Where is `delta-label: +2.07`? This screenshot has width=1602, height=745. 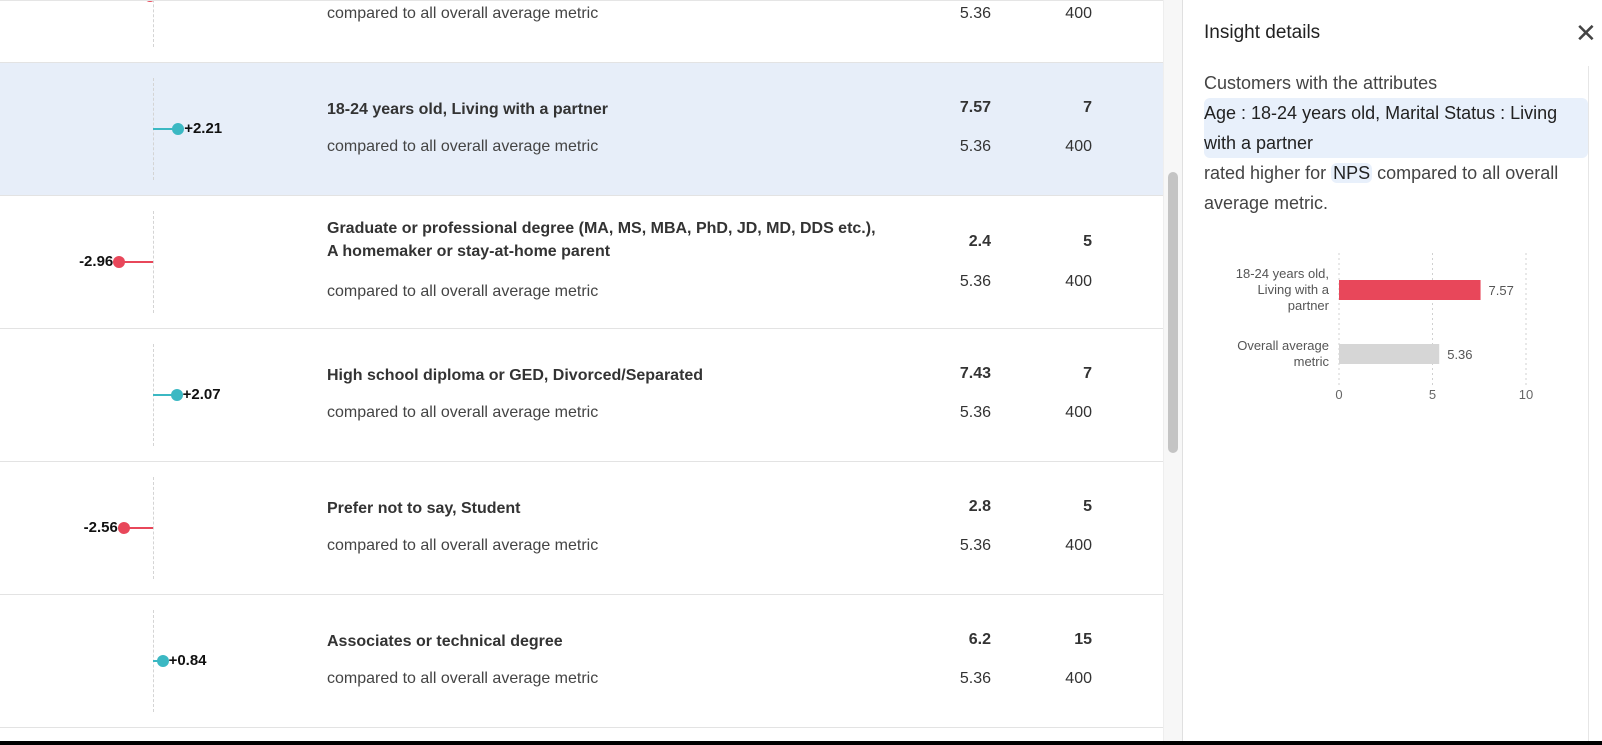
delta-label: +2.07 is located at coordinates (201, 394).